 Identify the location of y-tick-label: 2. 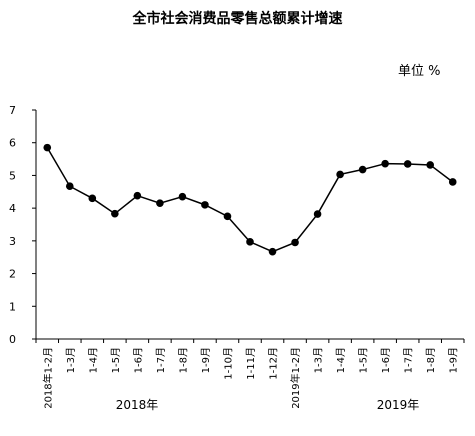
(12, 274).